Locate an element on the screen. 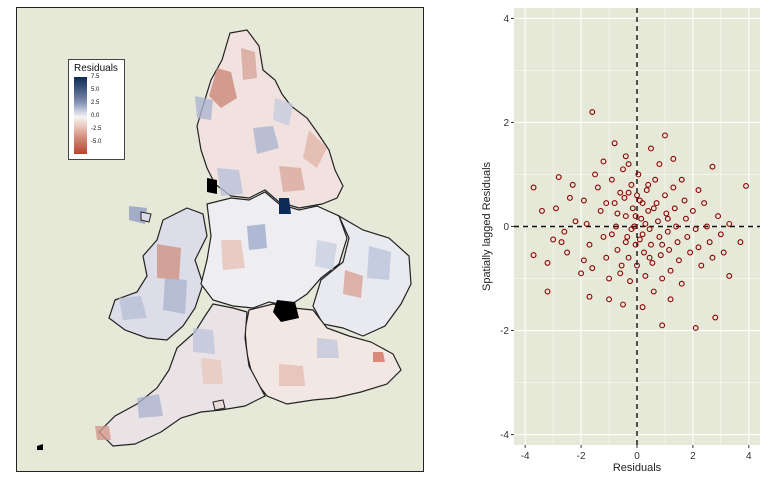  data-points is located at coordinates (639, 220).